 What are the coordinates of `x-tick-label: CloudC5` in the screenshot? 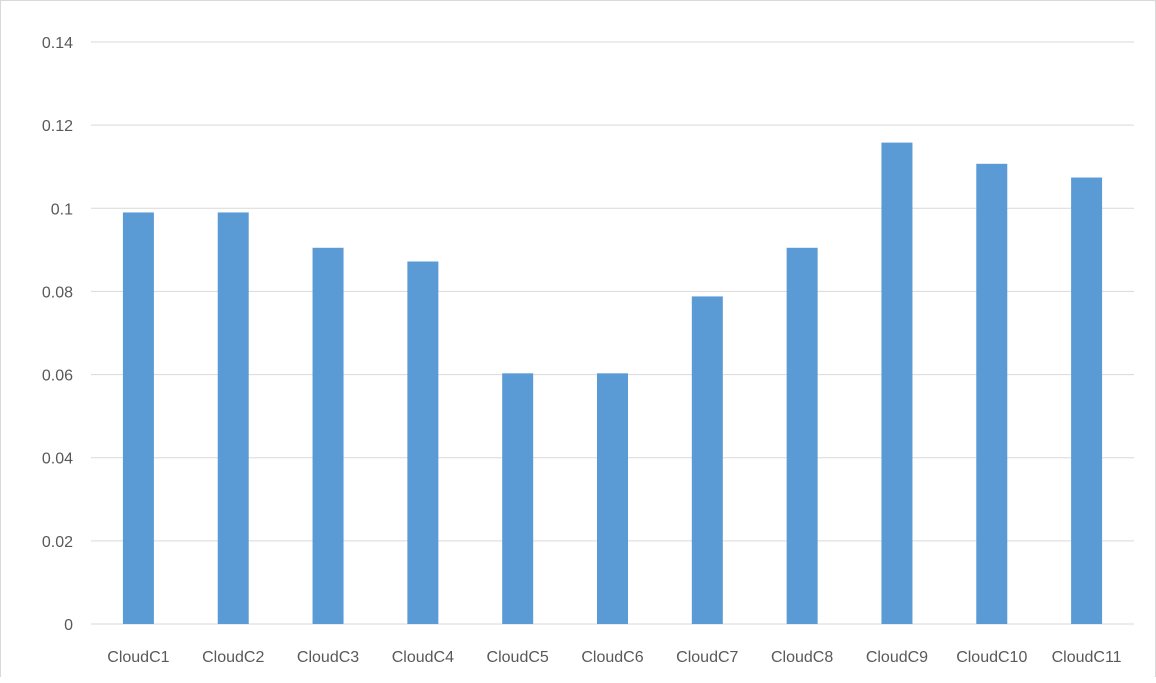 It's located at (518, 657).